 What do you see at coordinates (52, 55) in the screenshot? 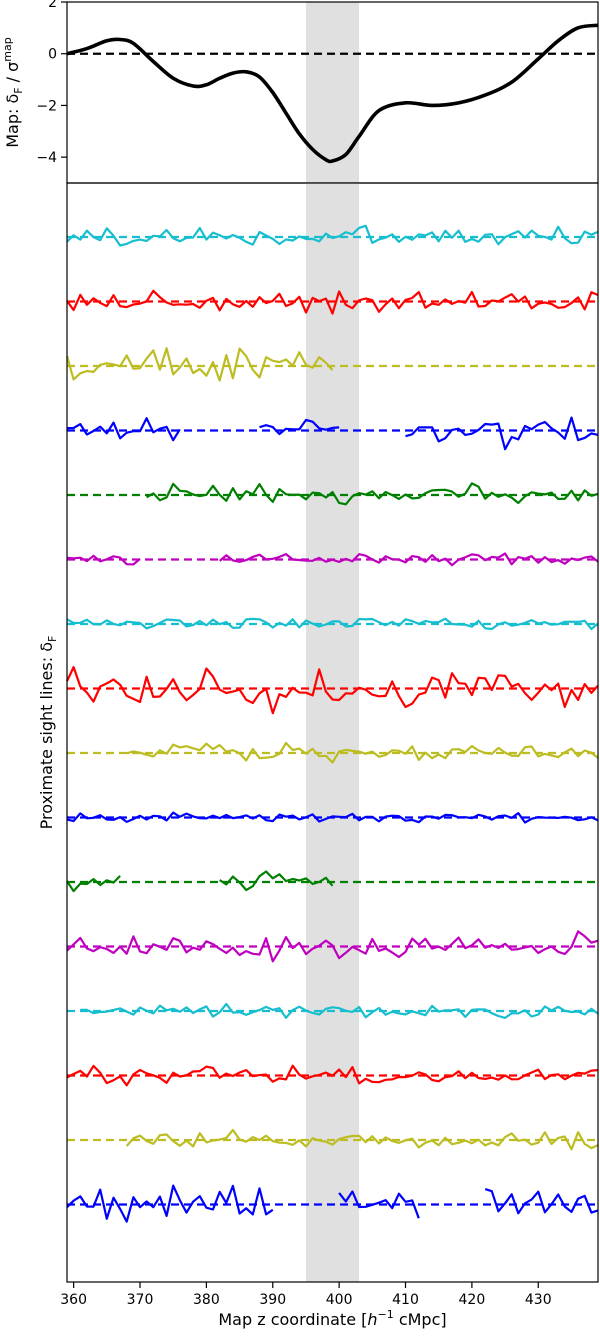
I see `top-y-tick-label-1: 0` at bounding box center [52, 55].